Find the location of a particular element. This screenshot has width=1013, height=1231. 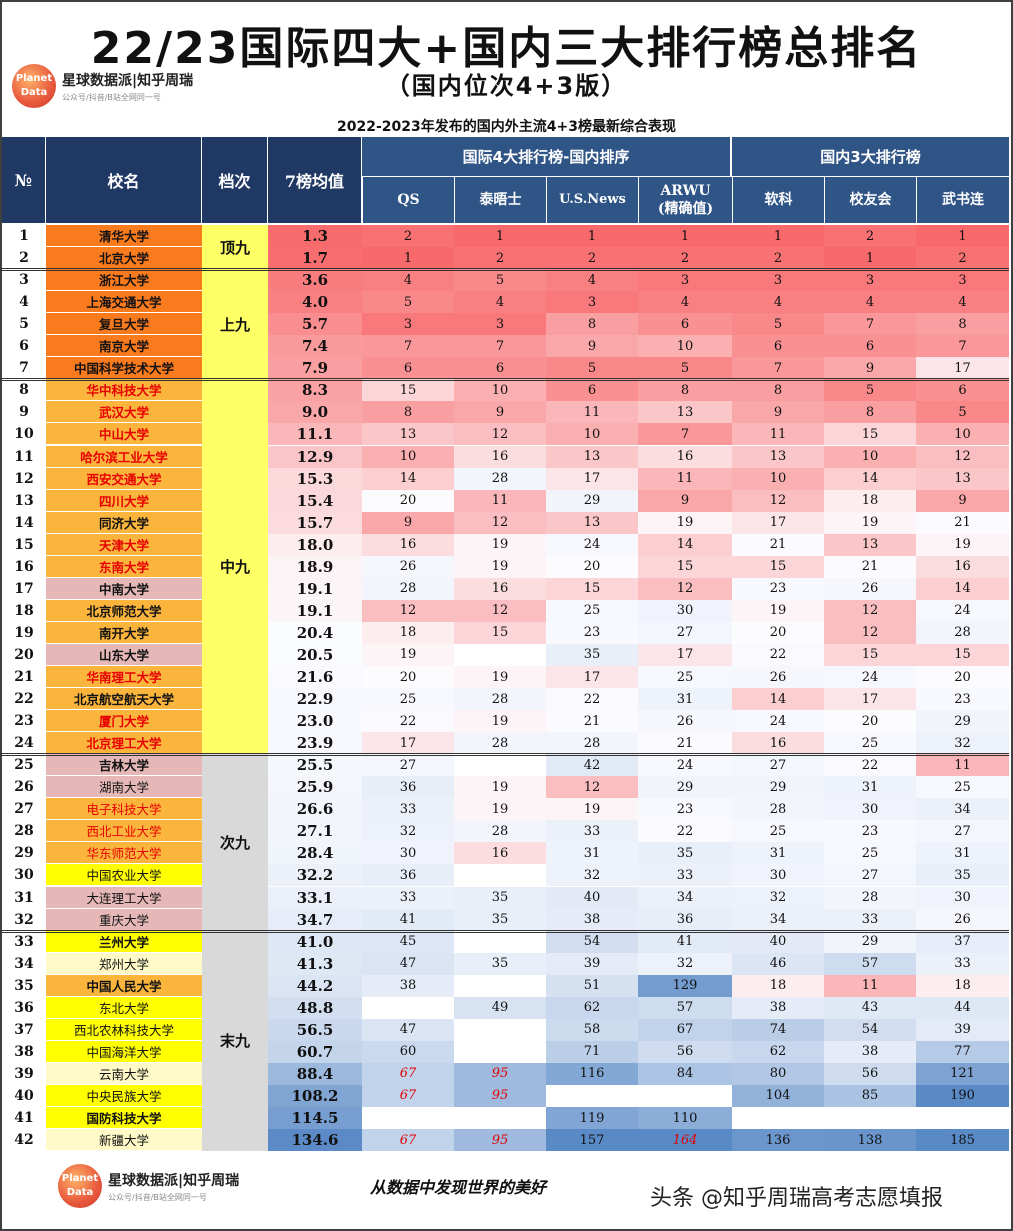

school-name: 上海交通大学 is located at coordinates (124, 302).